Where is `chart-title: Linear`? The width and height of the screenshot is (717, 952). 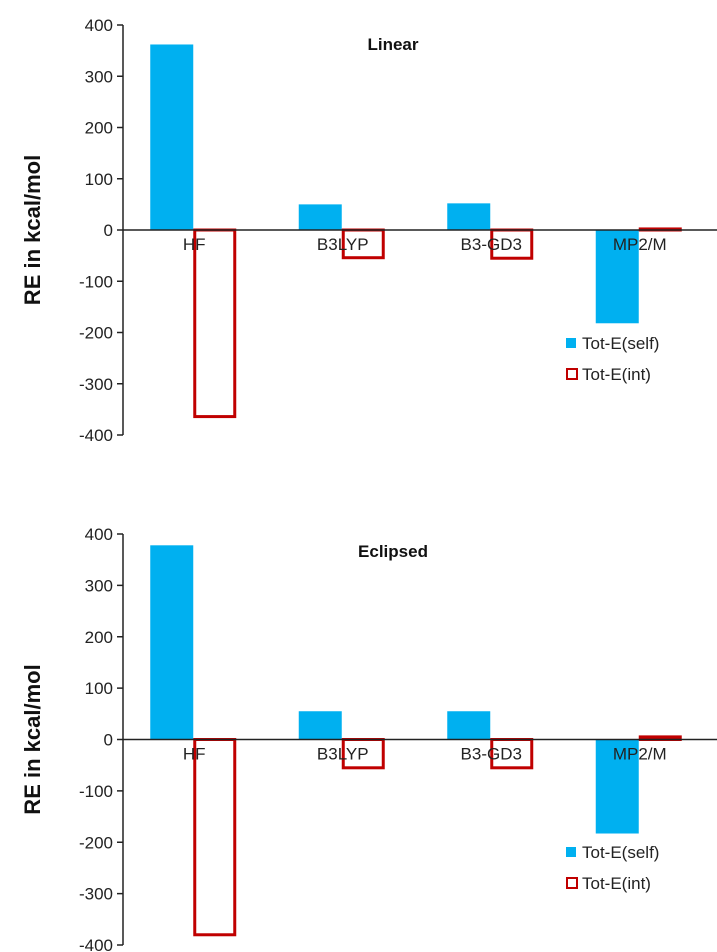
chart-title: Linear is located at coordinates (392, 44).